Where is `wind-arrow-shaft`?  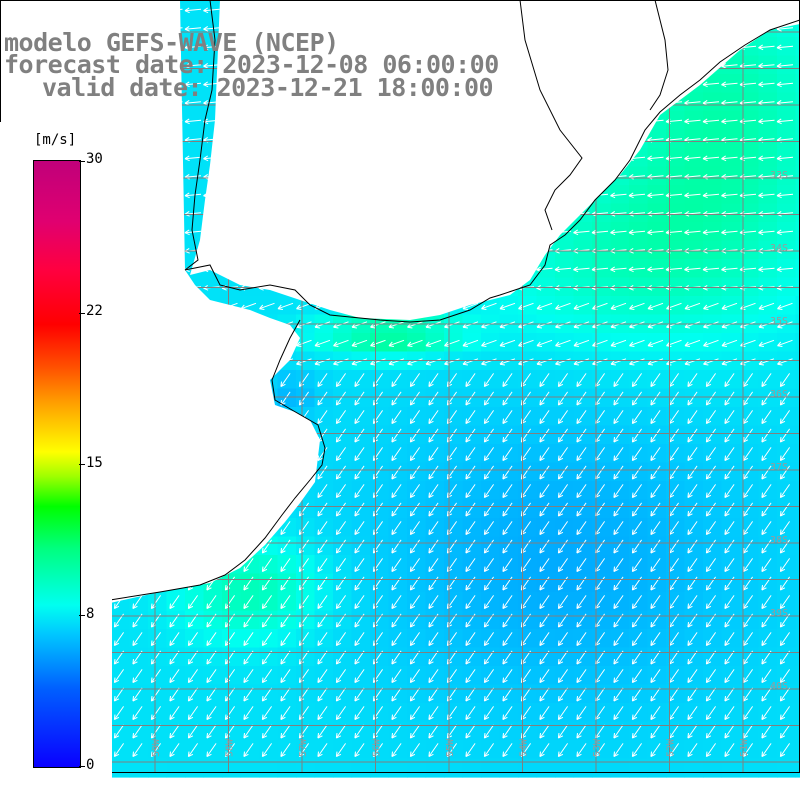 wind-arrow-shaft is located at coordinates (729, 65).